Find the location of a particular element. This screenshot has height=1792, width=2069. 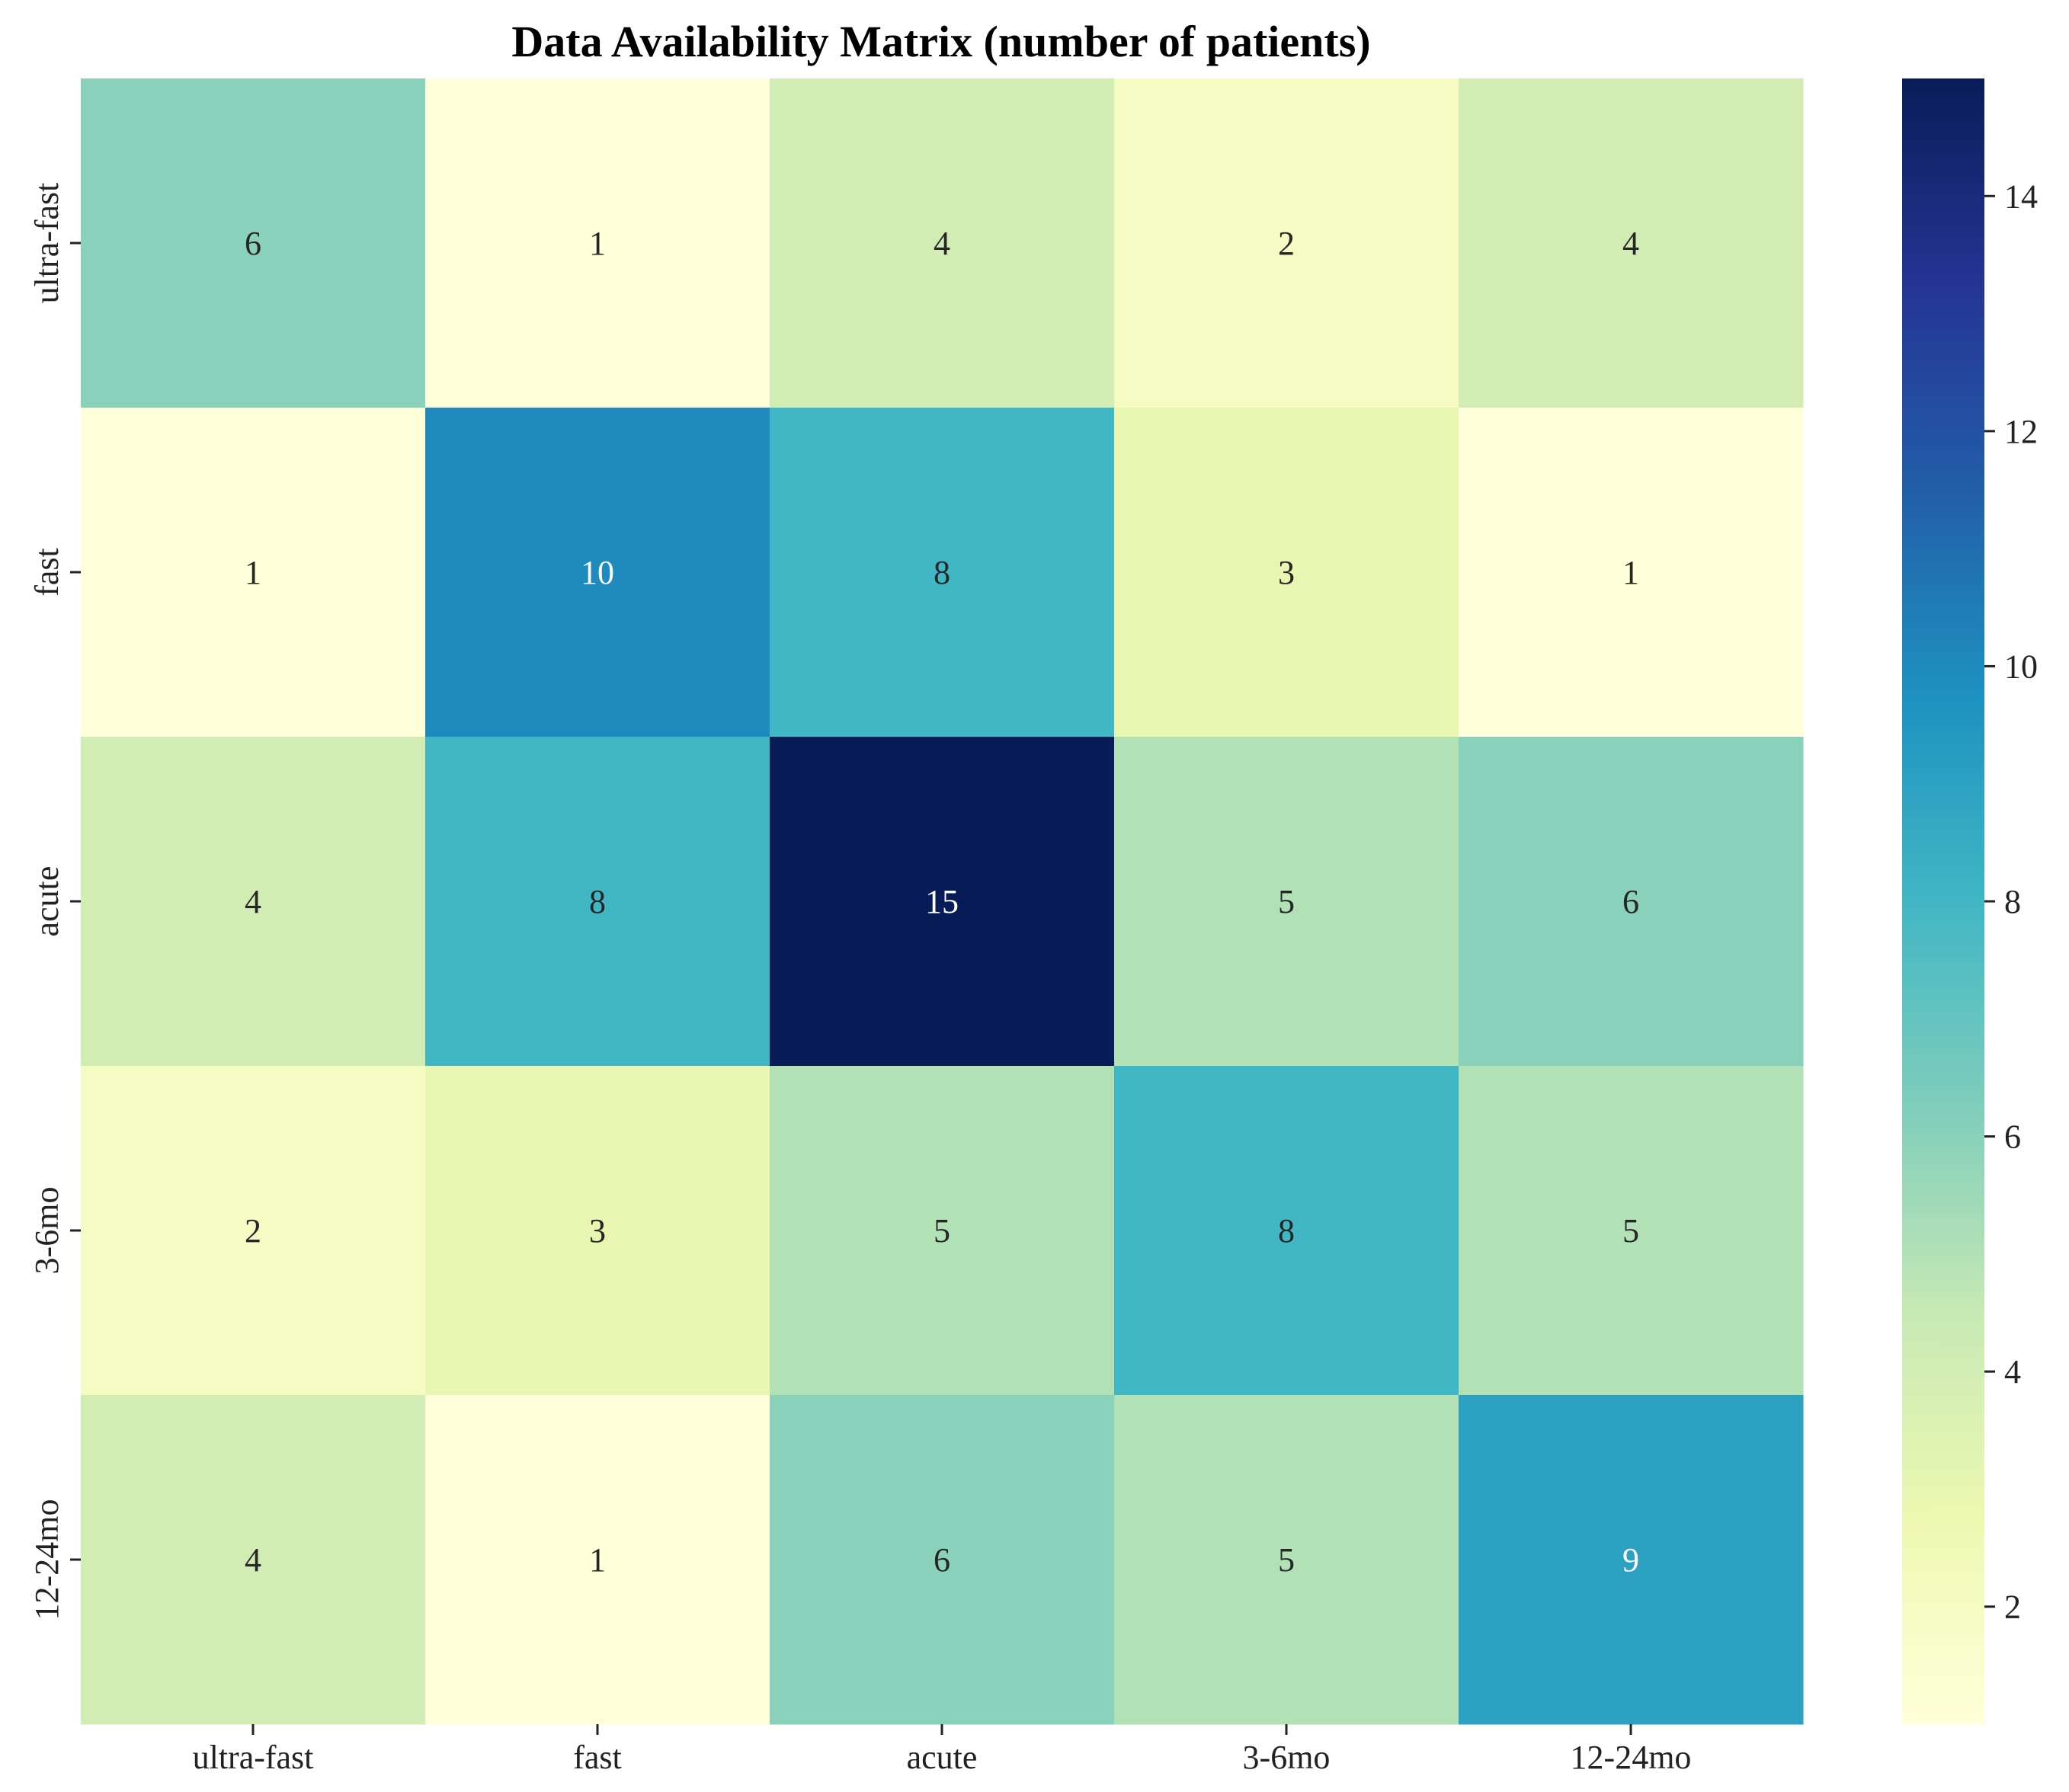

cell-value-label: 9 is located at coordinates (1630, 1560).